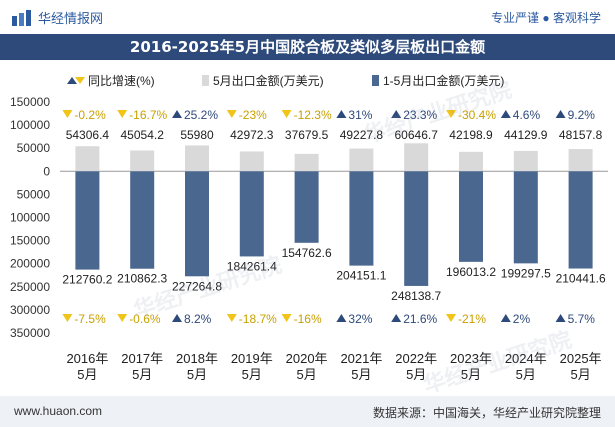  Describe the element at coordinates (307, 253) in the screenshot. I see `value-label-cumulative: 154762.6` at that location.